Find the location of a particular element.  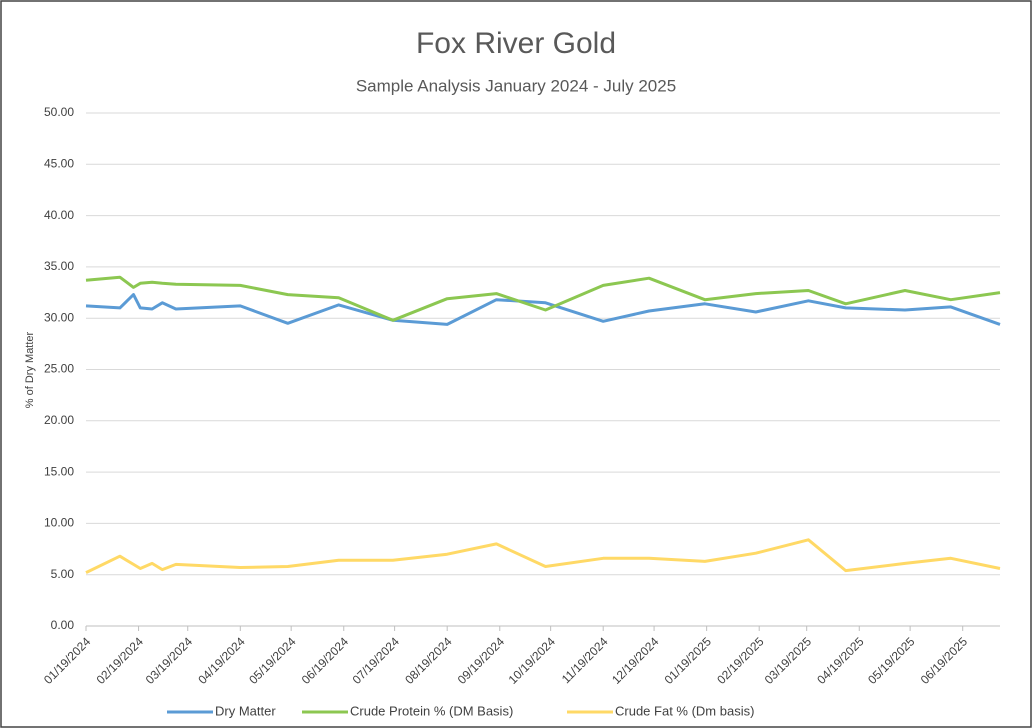

y-tick-label: 35.00 is located at coordinates (59, 266).